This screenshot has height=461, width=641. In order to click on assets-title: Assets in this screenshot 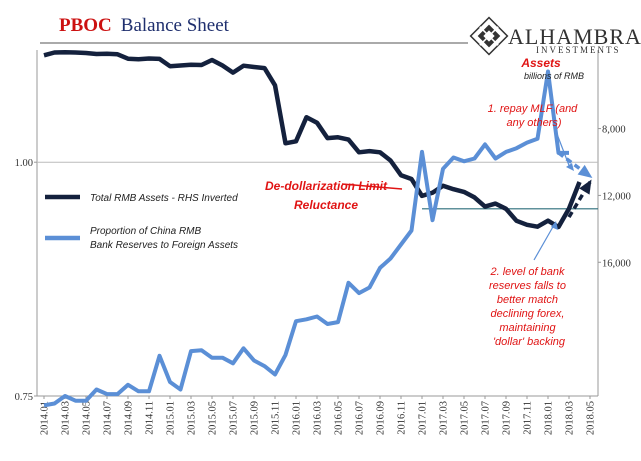, I will do `click(540, 63)`.